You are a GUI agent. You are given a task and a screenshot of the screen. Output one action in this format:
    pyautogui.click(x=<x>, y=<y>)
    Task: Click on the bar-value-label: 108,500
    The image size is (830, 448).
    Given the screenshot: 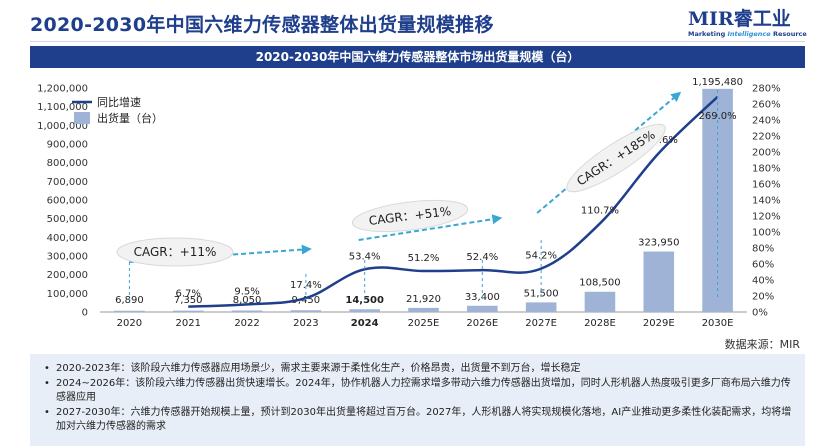 What is the action you would take?
    pyautogui.click(x=599, y=283)
    